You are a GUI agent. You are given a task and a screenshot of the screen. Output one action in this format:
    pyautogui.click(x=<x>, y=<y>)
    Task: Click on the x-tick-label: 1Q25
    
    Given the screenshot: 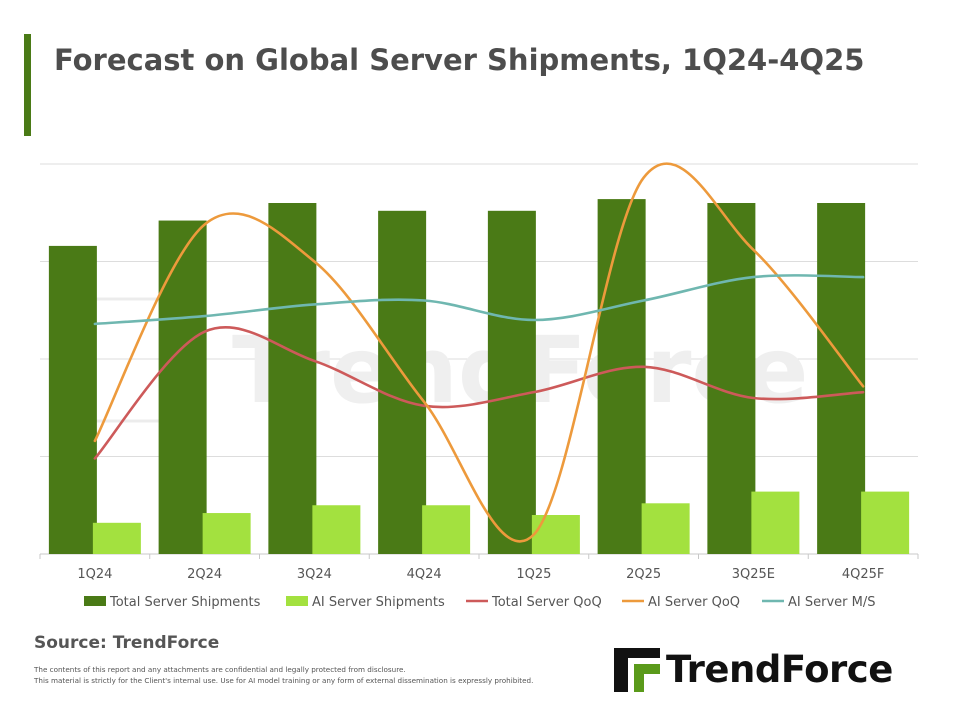 What is the action you would take?
    pyautogui.click(x=533, y=574)
    